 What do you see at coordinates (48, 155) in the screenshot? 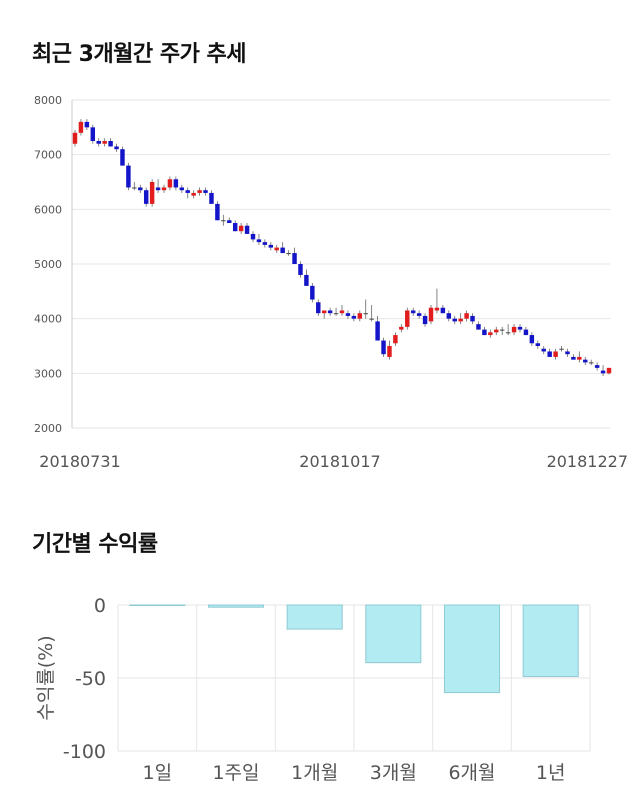
I see `y-tick-label: 7000` at bounding box center [48, 155].